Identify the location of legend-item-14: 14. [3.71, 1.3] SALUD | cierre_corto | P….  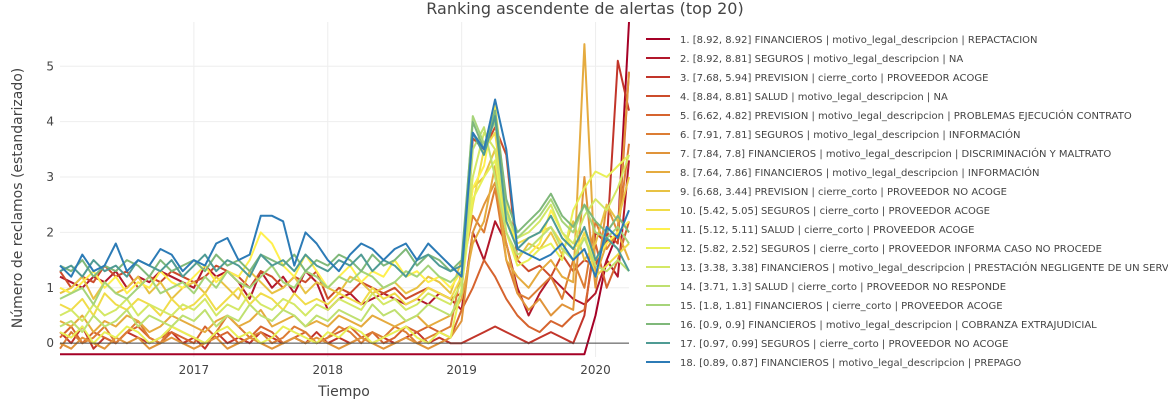
(826, 287).